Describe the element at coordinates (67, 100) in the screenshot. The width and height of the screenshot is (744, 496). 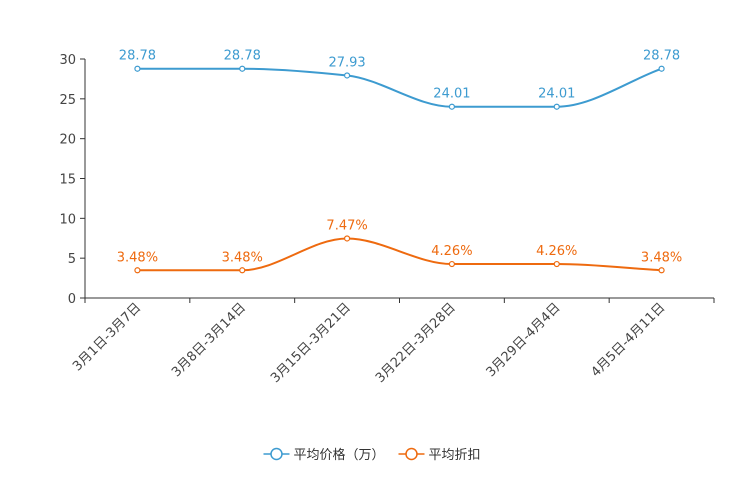
I see `y-tick-label: 25` at that location.